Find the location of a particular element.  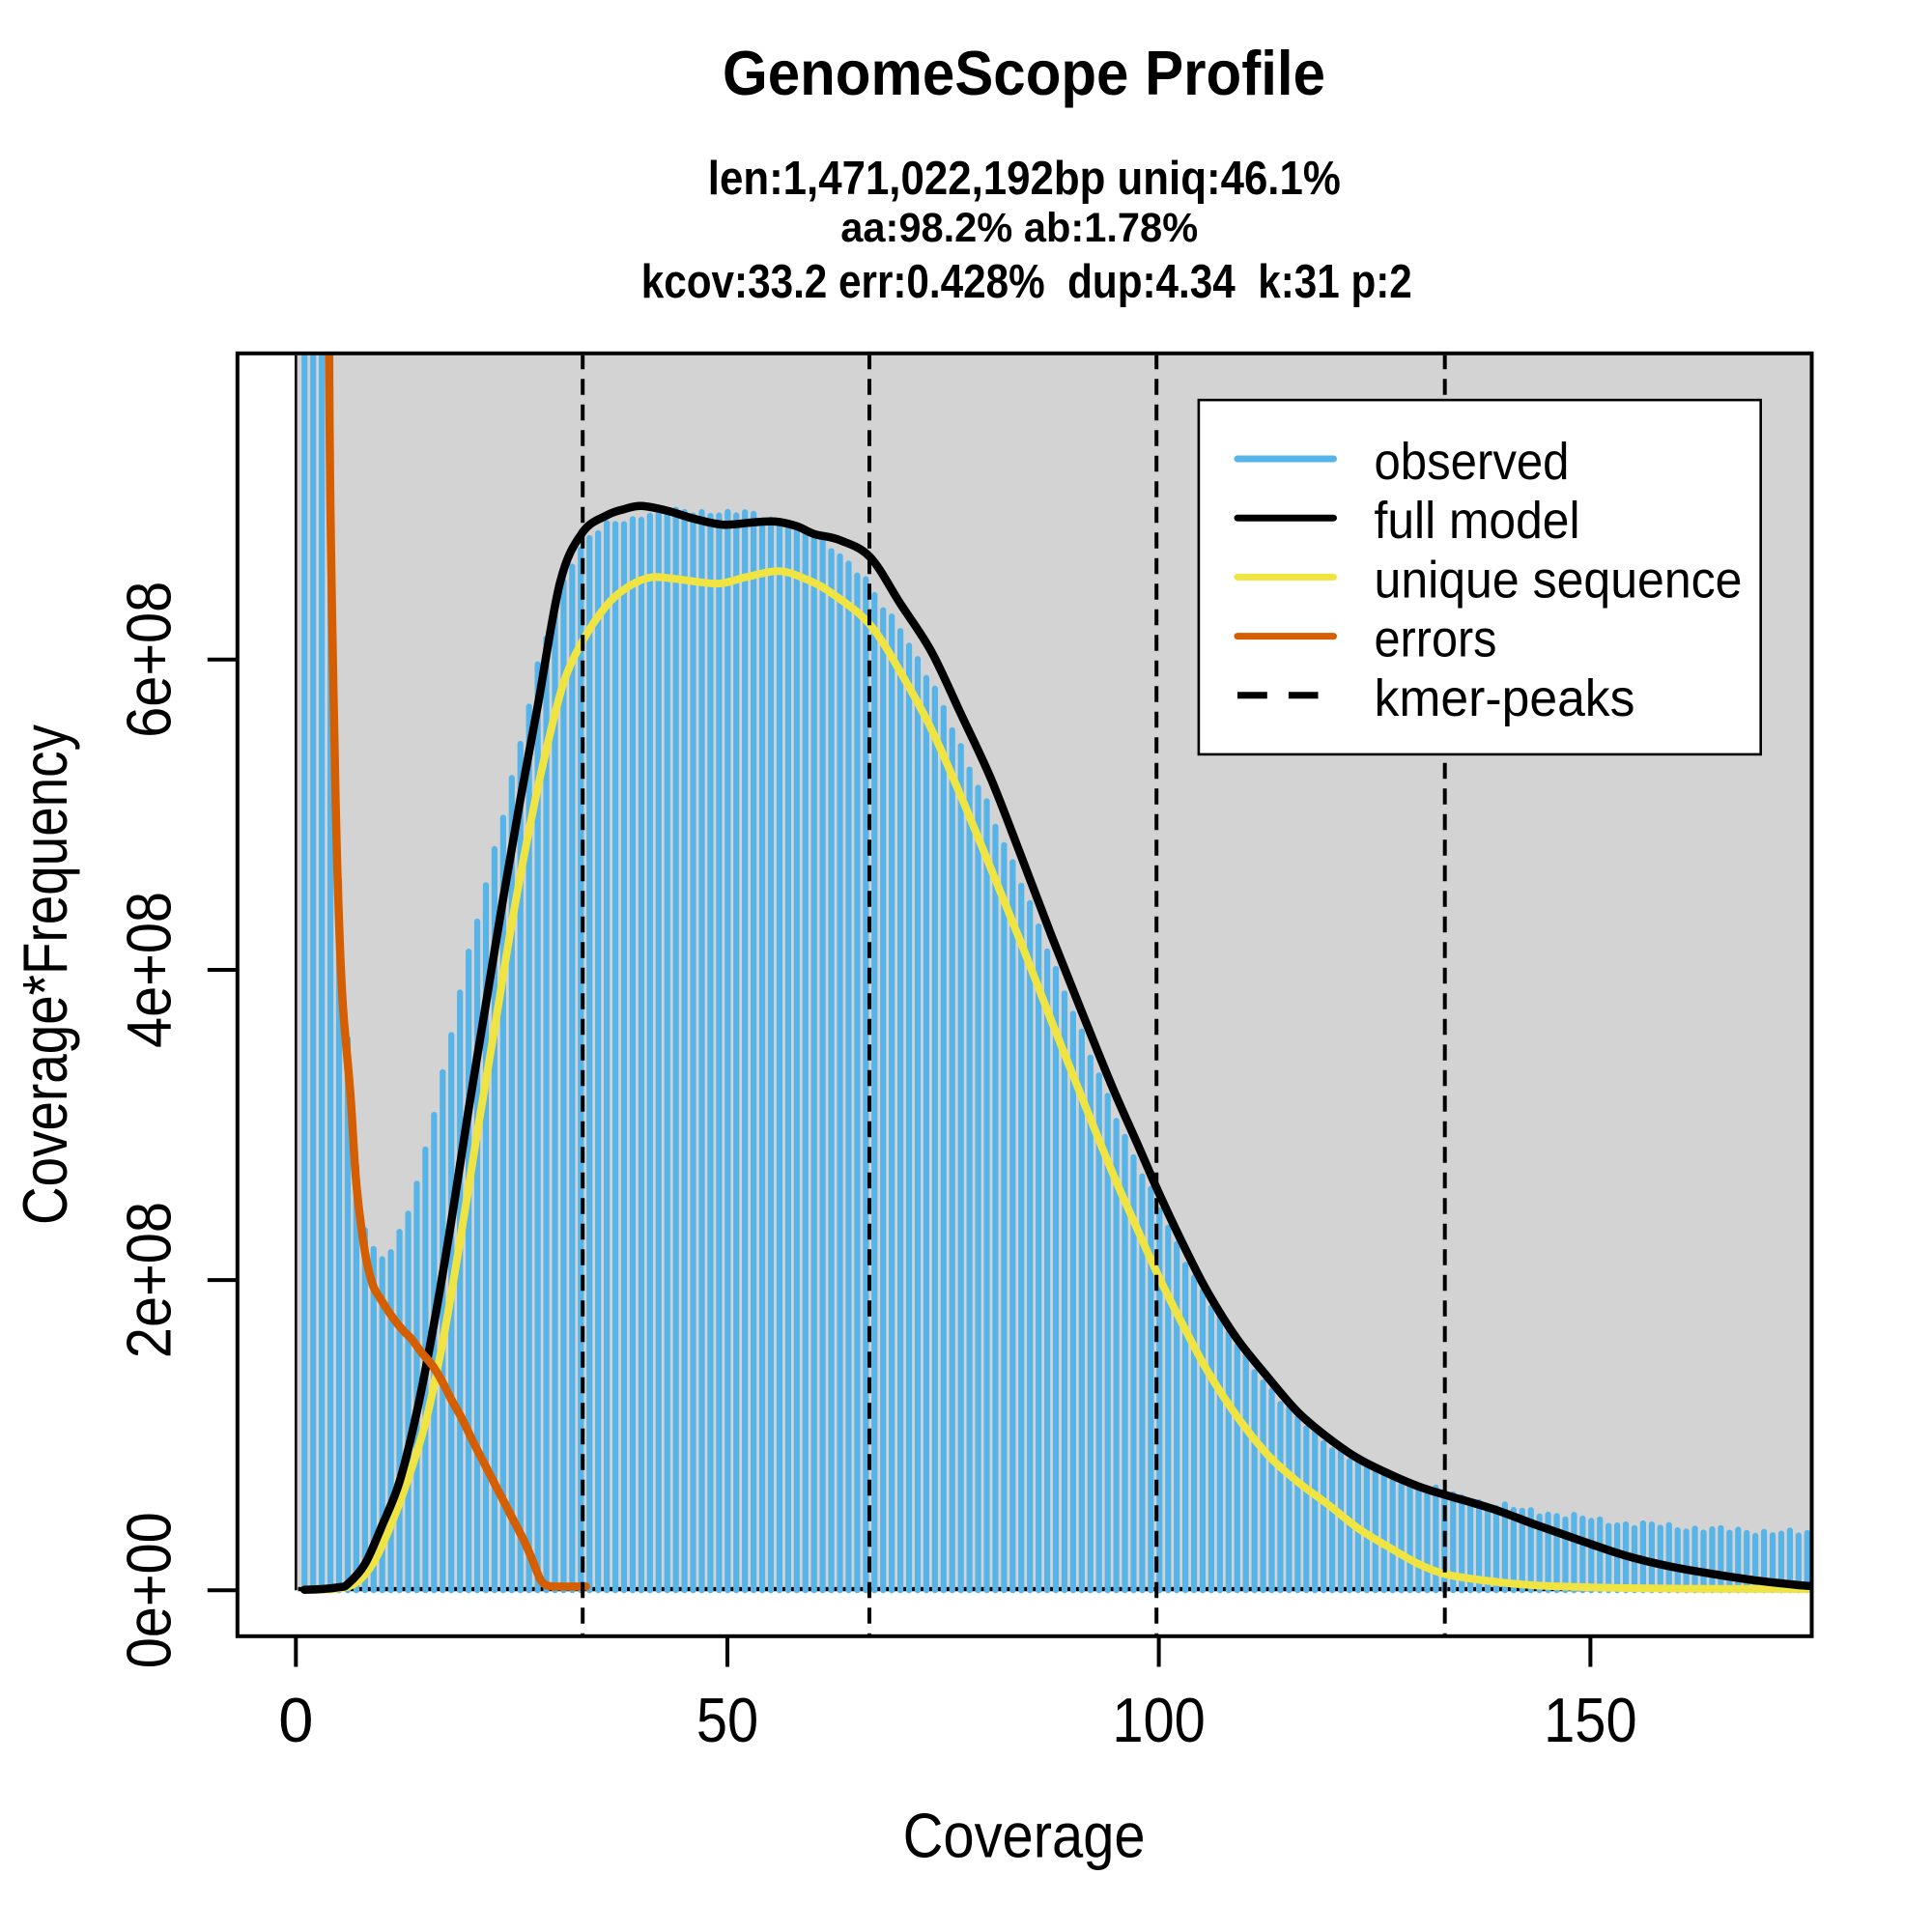

svg-text: 4e+08 is located at coordinates (149, 970).